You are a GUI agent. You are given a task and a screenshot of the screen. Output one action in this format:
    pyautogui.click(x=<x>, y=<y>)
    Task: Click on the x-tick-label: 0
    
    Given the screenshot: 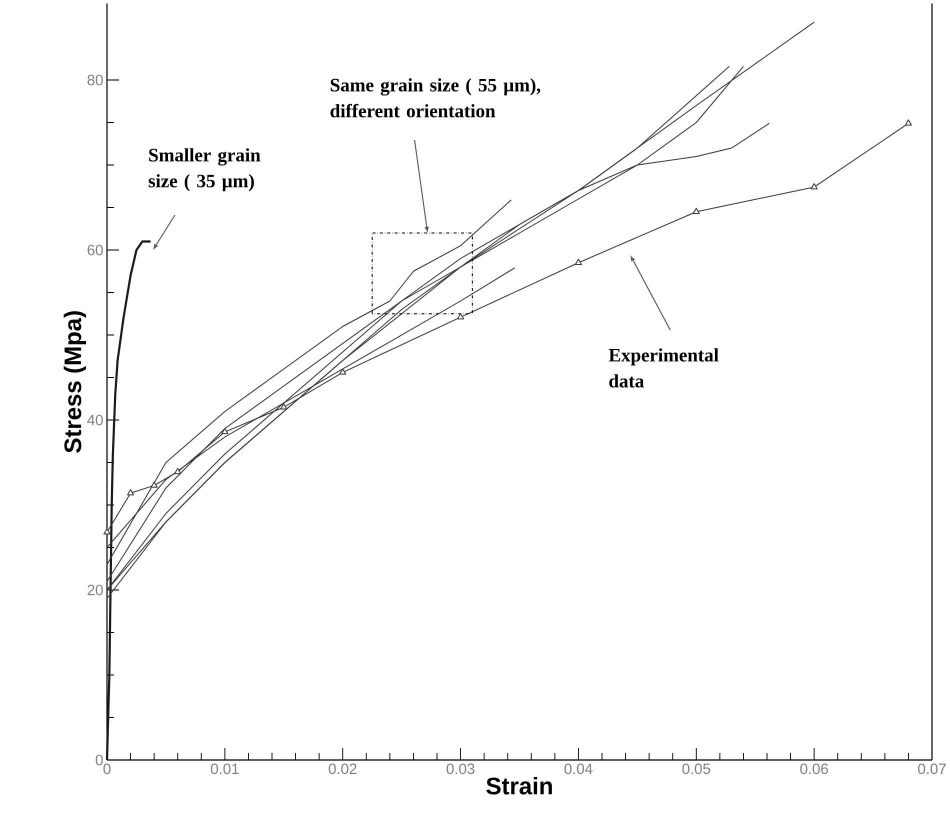 What is the action you would take?
    pyautogui.click(x=107, y=769)
    